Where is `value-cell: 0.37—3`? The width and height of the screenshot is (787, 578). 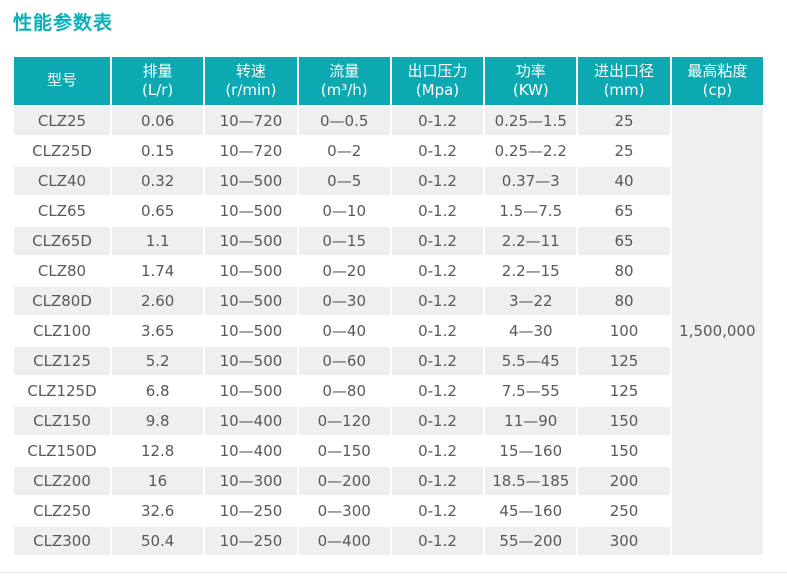
value-cell: 0.37—3 is located at coordinates (531, 181).